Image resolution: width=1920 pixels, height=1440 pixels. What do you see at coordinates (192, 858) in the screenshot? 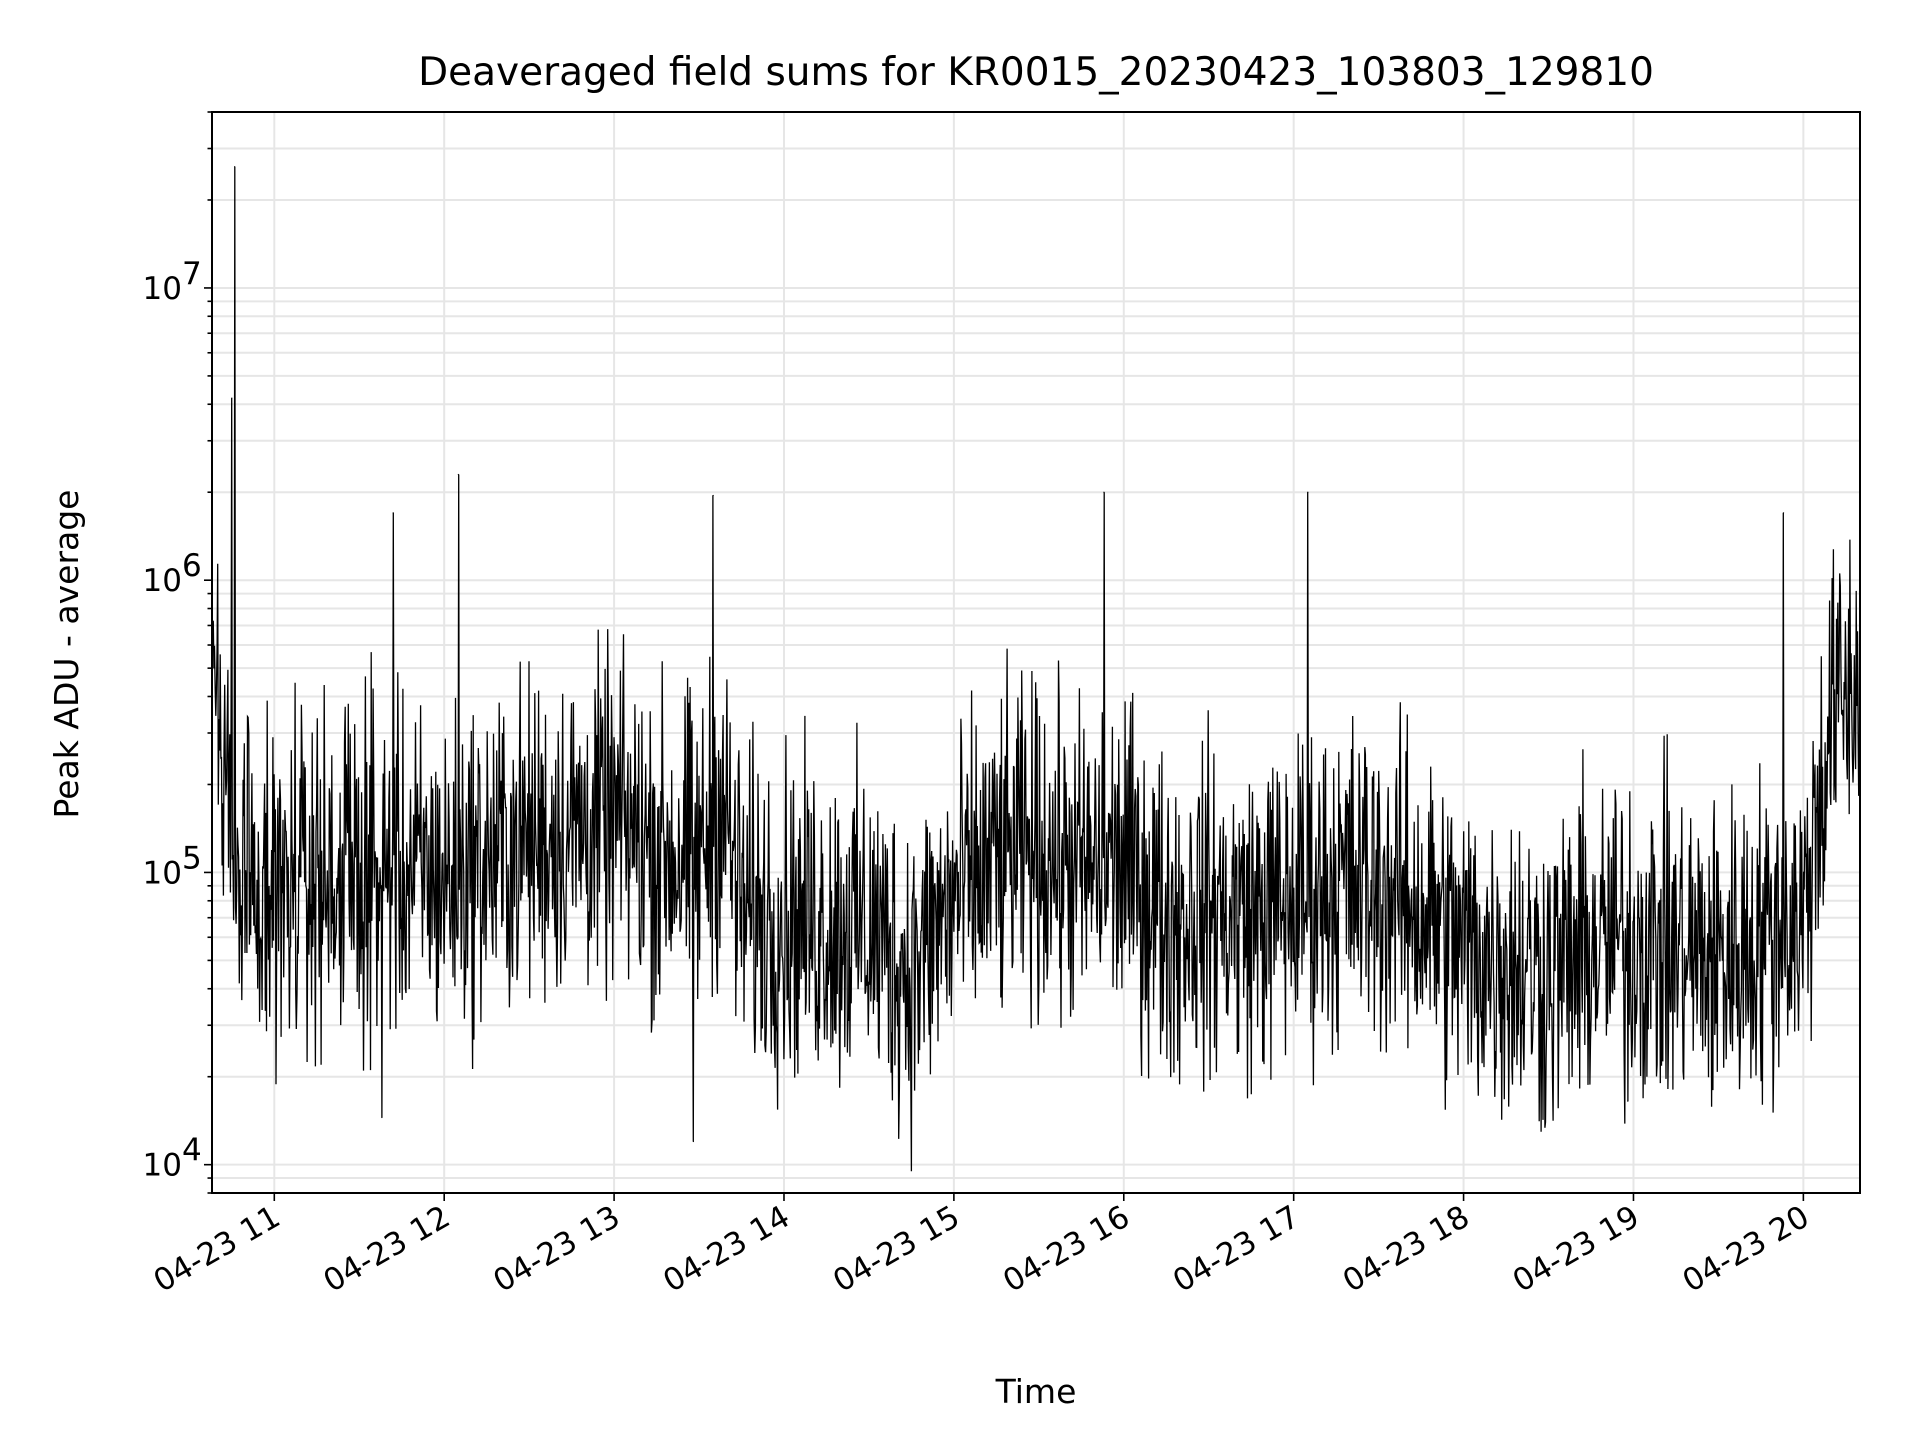
I see `y-tick-exponent: 5` at bounding box center [192, 858].